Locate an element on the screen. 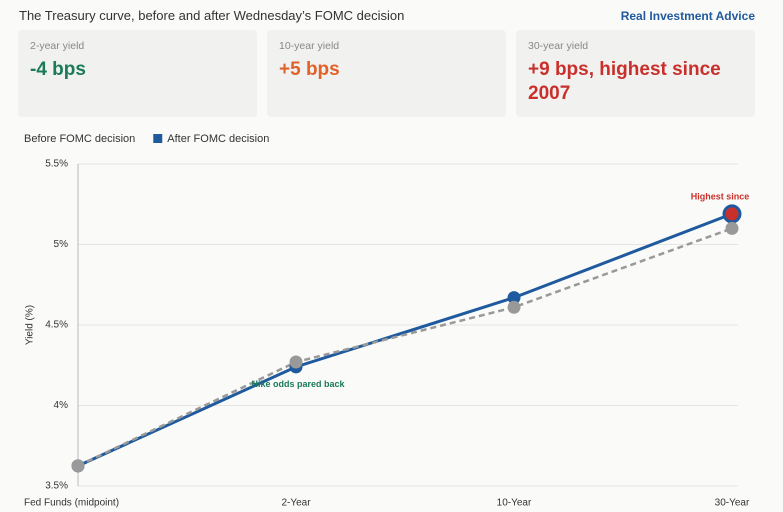 The width and height of the screenshot is (783, 512). x-tick-label: Fed Funds (midpoint) is located at coordinates (71, 503).